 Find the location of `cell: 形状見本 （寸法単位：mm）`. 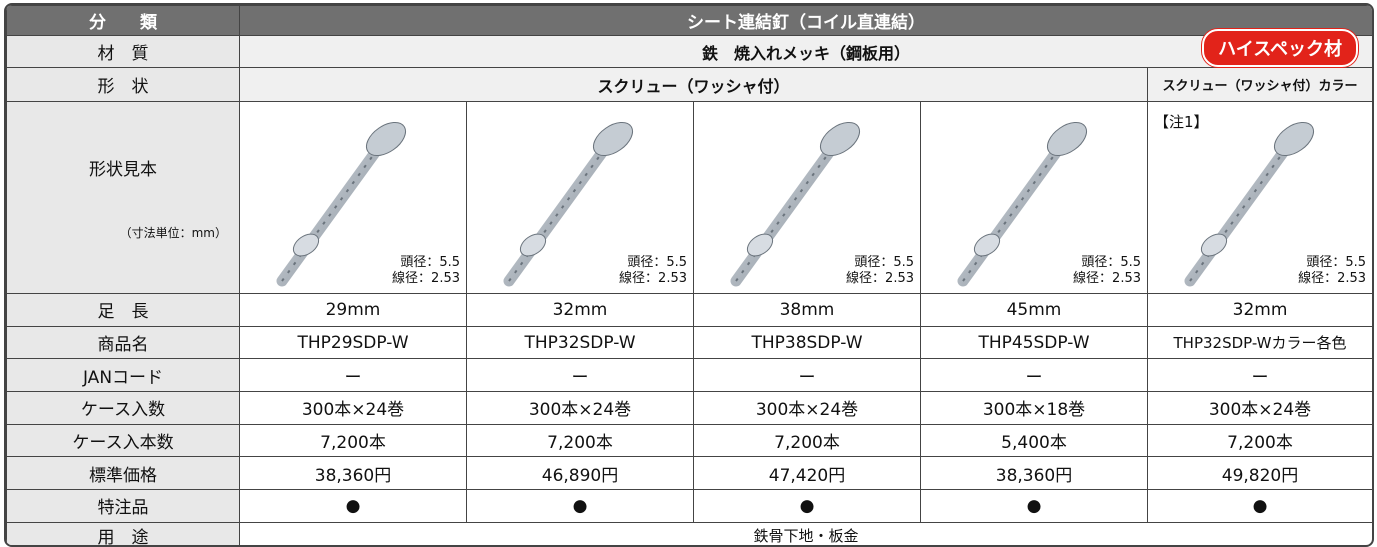

cell: 形状見本 （寸法単位：mm） is located at coordinates (123, 197).